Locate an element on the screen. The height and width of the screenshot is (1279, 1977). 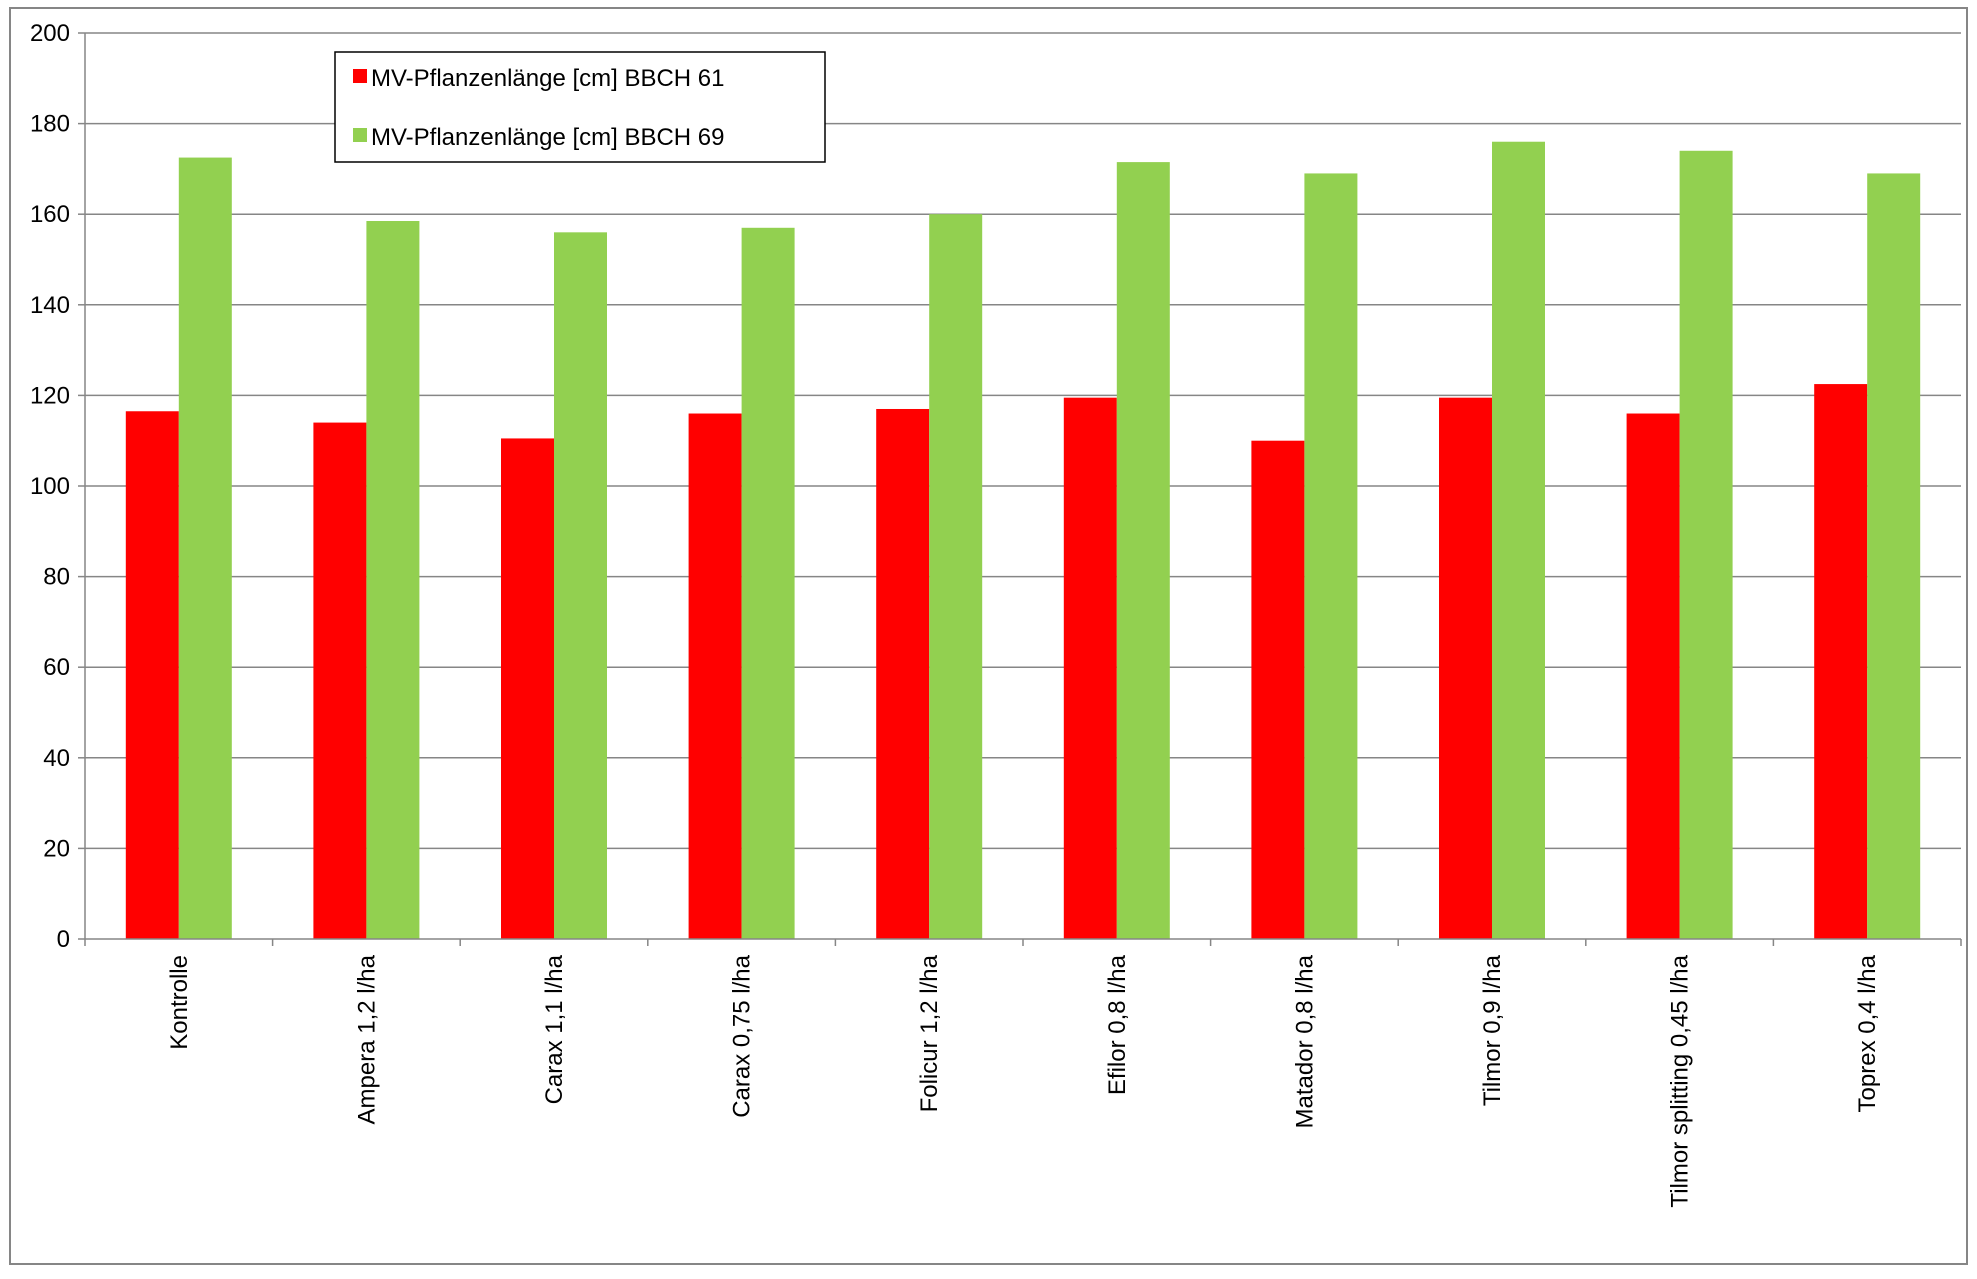
x-tick-label: Kontrolle is located at coordinates (179, 1002).